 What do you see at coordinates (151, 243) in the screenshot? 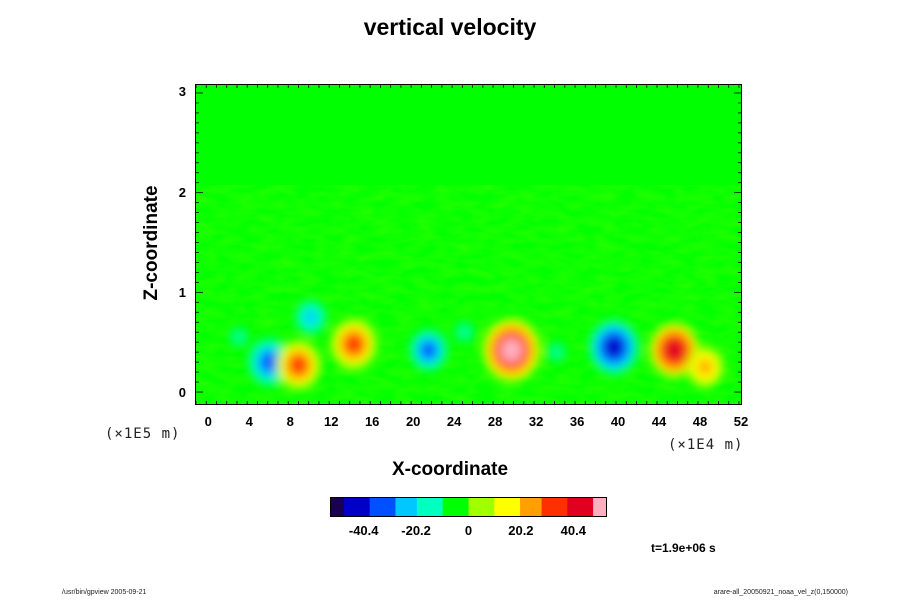
I see `y-axis-label: Z-coordinate` at bounding box center [151, 243].